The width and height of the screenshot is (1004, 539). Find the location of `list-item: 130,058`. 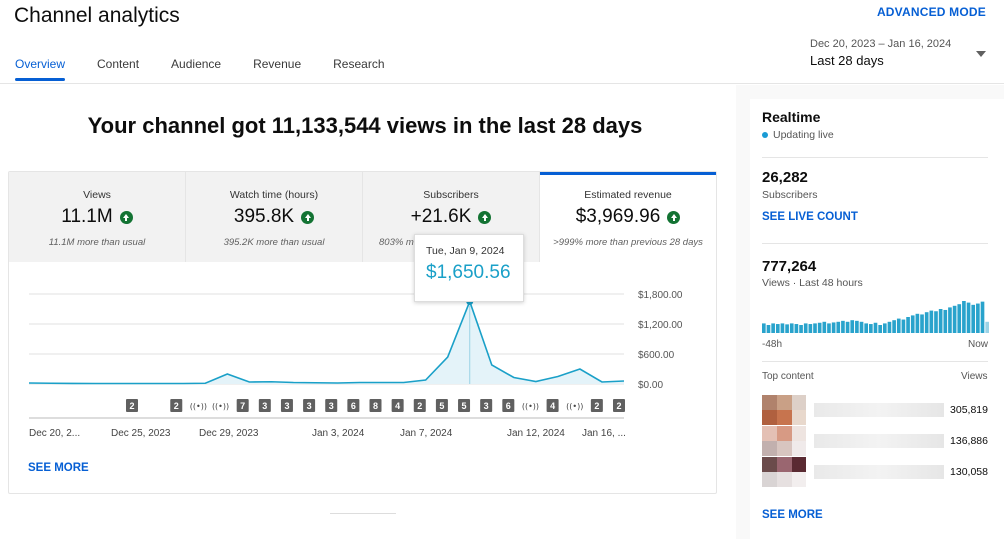

list-item: 130,058 is located at coordinates (875, 472).